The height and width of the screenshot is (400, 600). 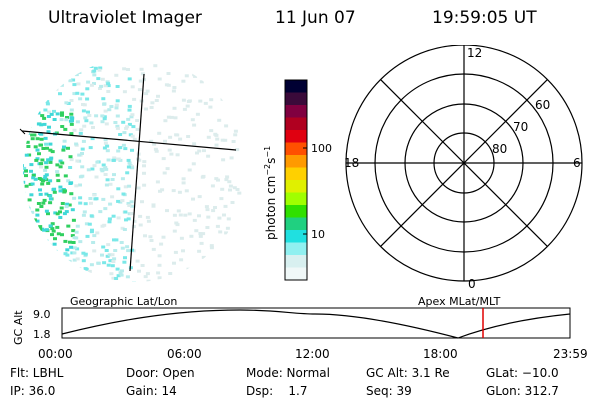 What do you see at coordinates (459, 301) in the screenshot?
I see `timeline-right-title: Apex MLat/MLT` at bounding box center [459, 301].